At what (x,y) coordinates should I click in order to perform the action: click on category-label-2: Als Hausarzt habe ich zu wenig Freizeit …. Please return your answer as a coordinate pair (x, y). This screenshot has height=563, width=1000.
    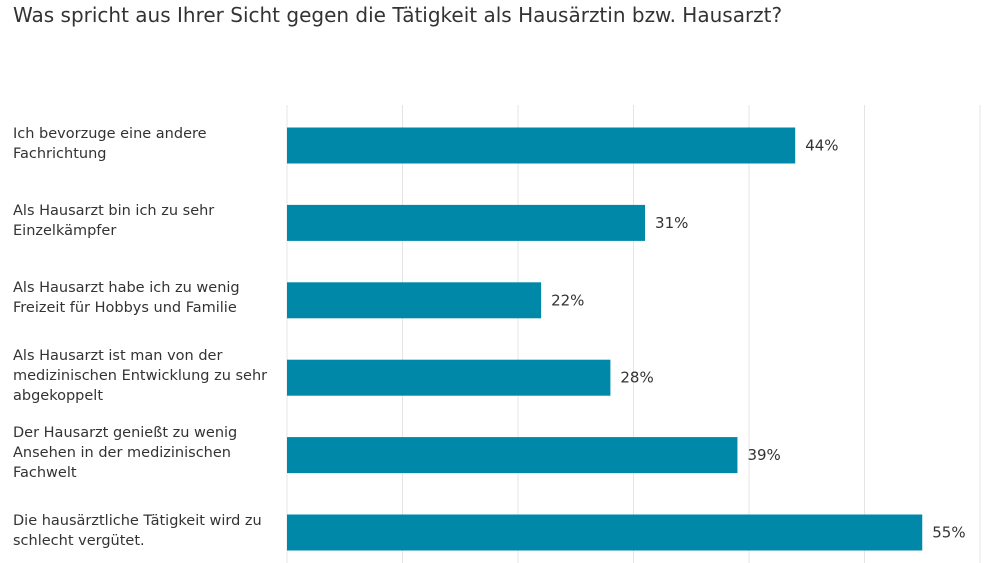
    Looking at the image, I should click on (126, 298).